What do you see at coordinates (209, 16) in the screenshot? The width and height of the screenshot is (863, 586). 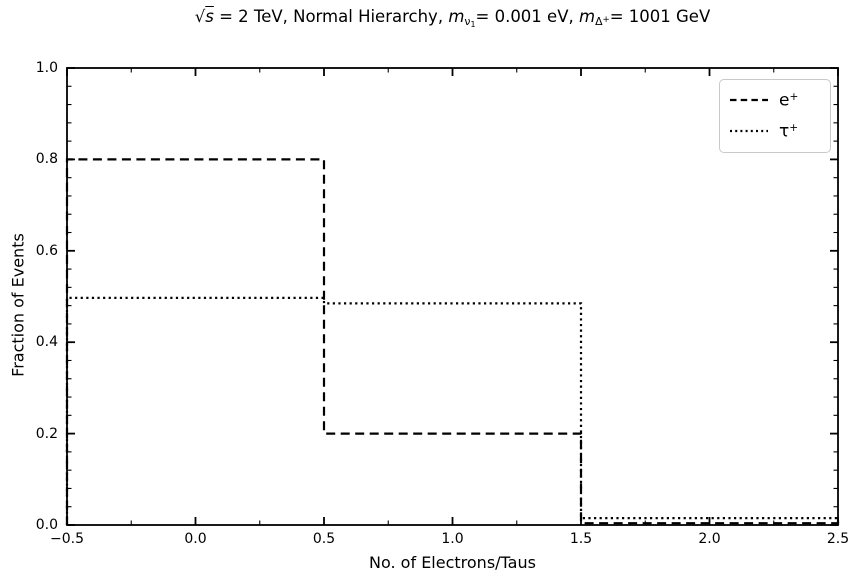 I see `title-segment: s` at bounding box center [209, 16].